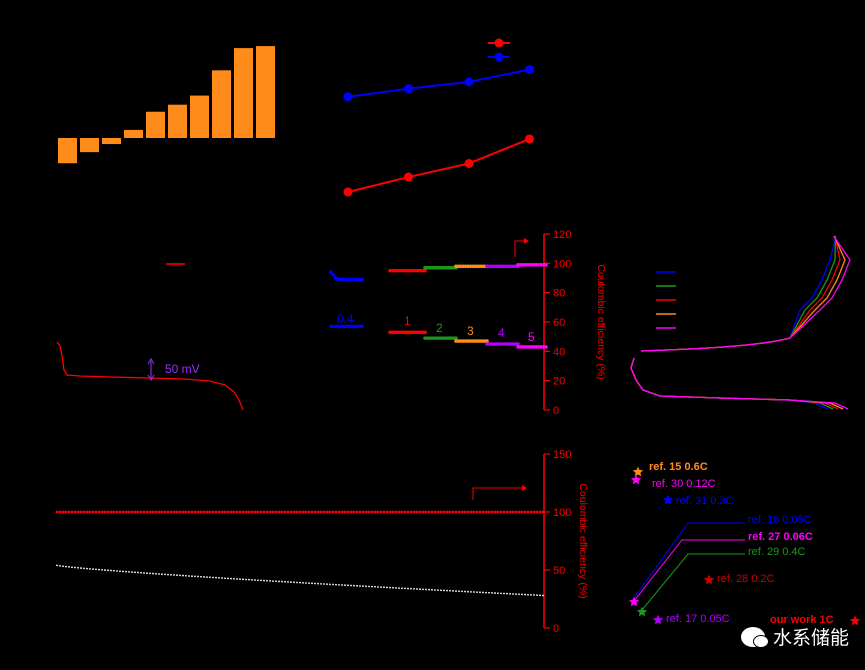 This screenshot has width=865, height=670. I want to click on y-tick-label-3: 150, so click(562, 455).